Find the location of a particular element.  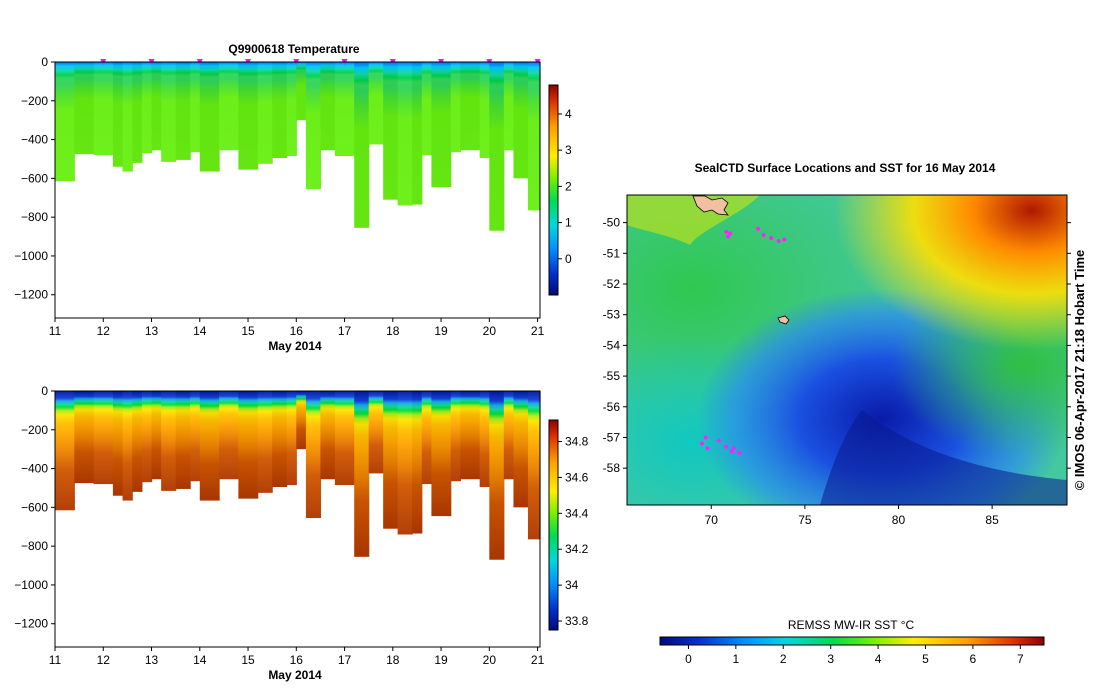

map-lon-tick-label: 70 is located at coordinates (712, 520).